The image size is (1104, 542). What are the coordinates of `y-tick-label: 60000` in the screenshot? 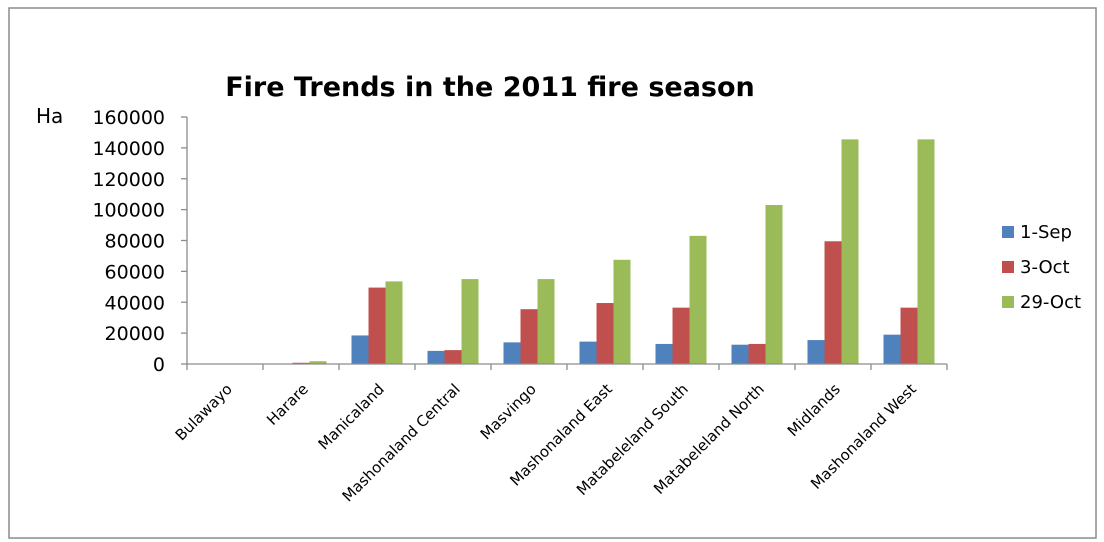 It's located at (135, 272).